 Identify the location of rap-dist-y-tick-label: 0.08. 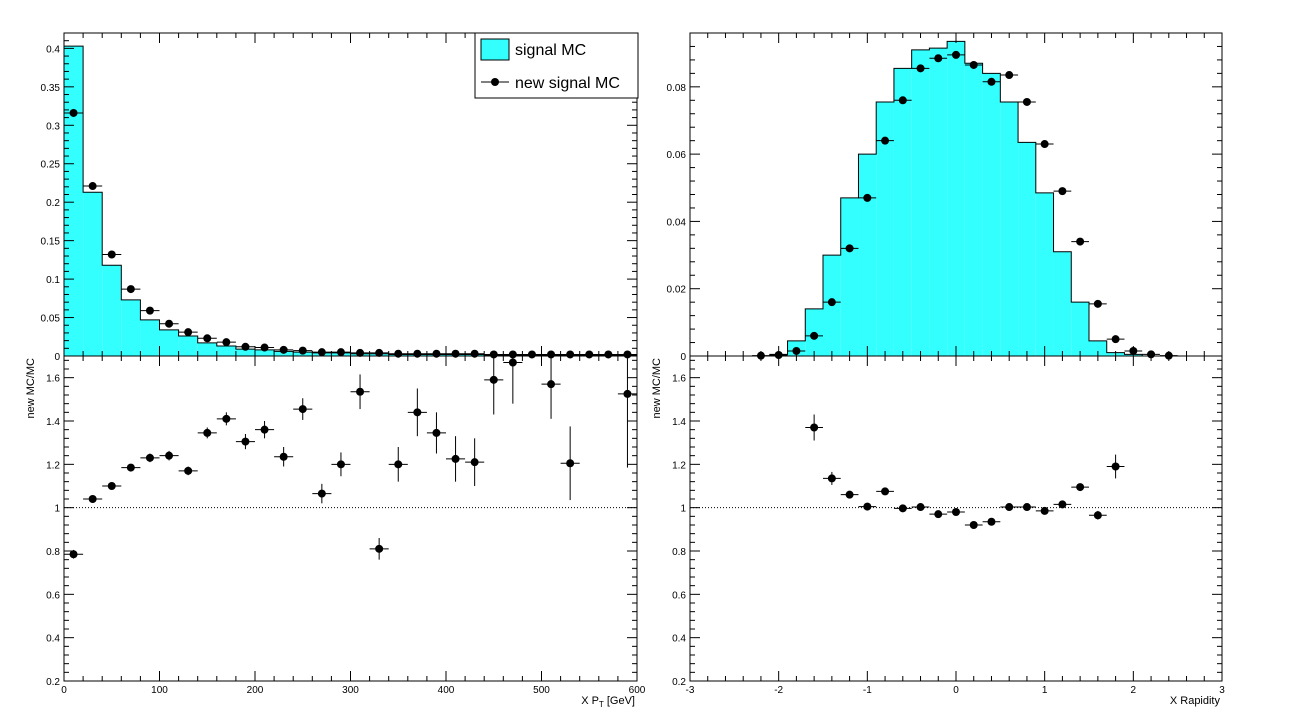
(677, 88).